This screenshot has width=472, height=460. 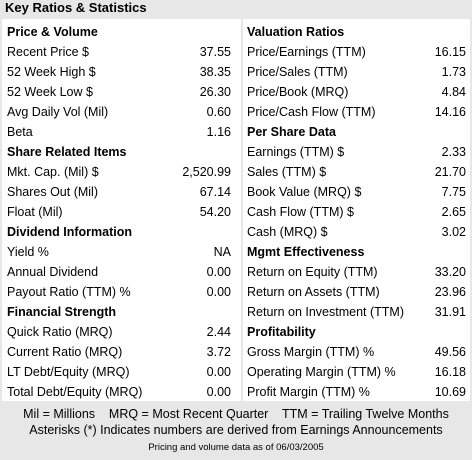 What do you see at coordinates (296, 32) in the screenshot?
I see `section-heading-valuation-ratios: Valuation Ratios` at bounding box center [296, 32].